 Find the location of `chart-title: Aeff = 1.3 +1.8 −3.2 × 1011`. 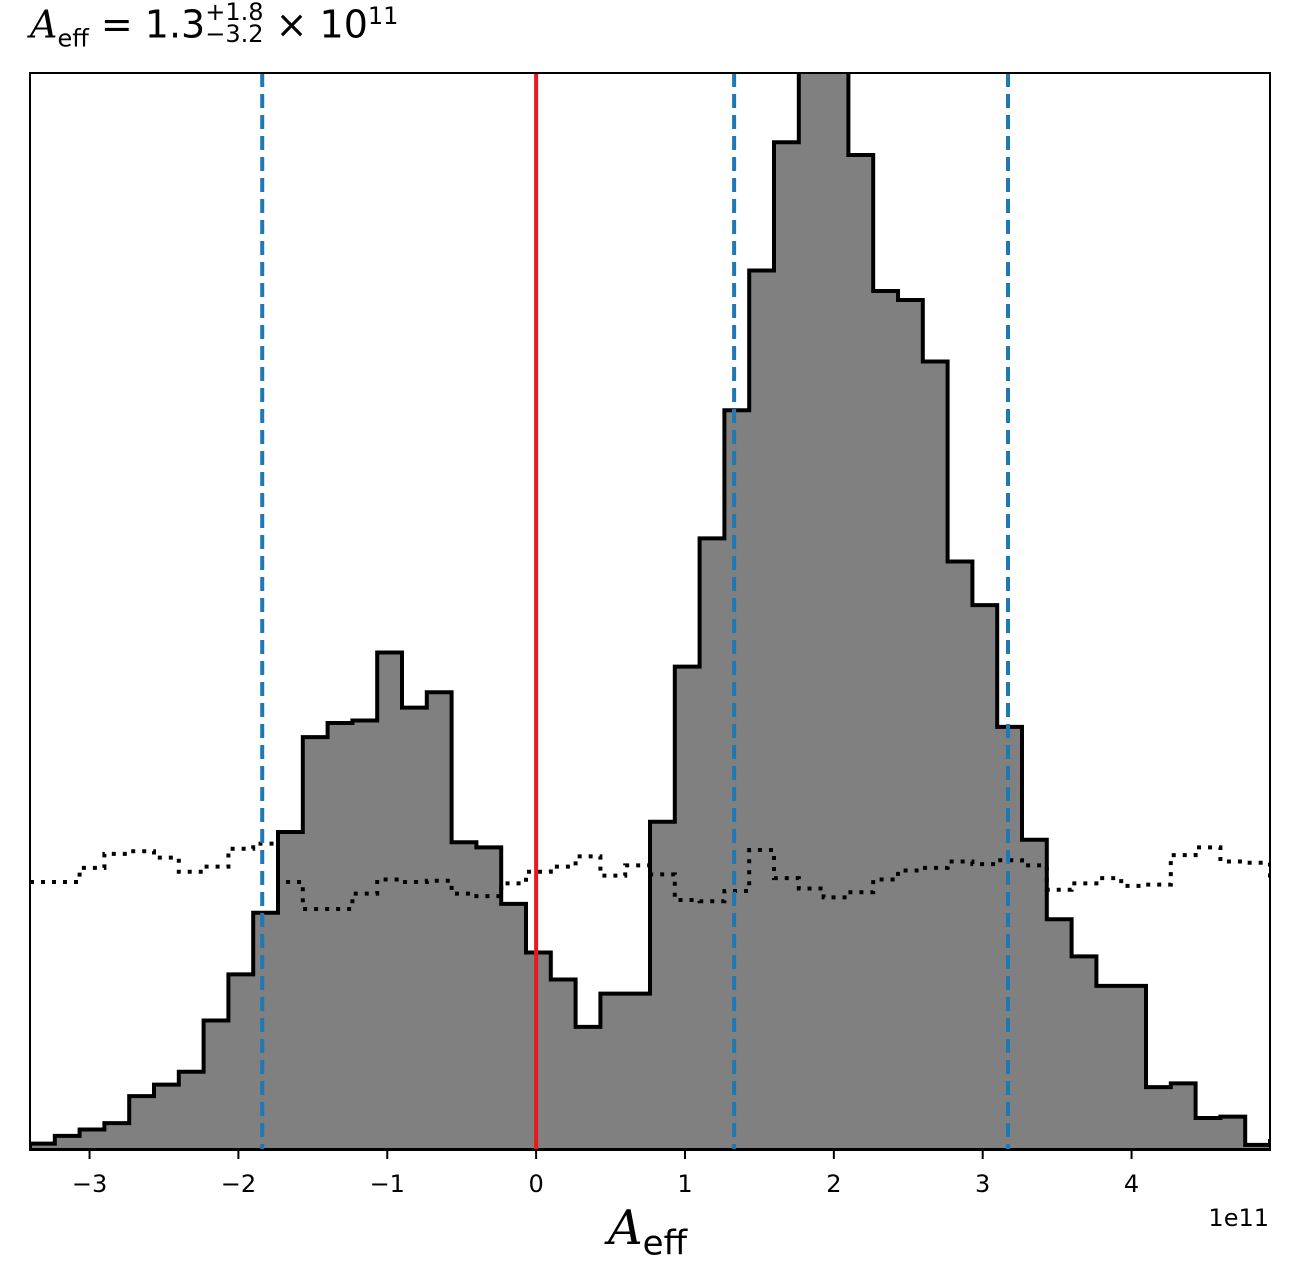

chart-title: Aeff = 1.3 +1.8 −3.2 × 1011 is located at coordinates (214, 26).